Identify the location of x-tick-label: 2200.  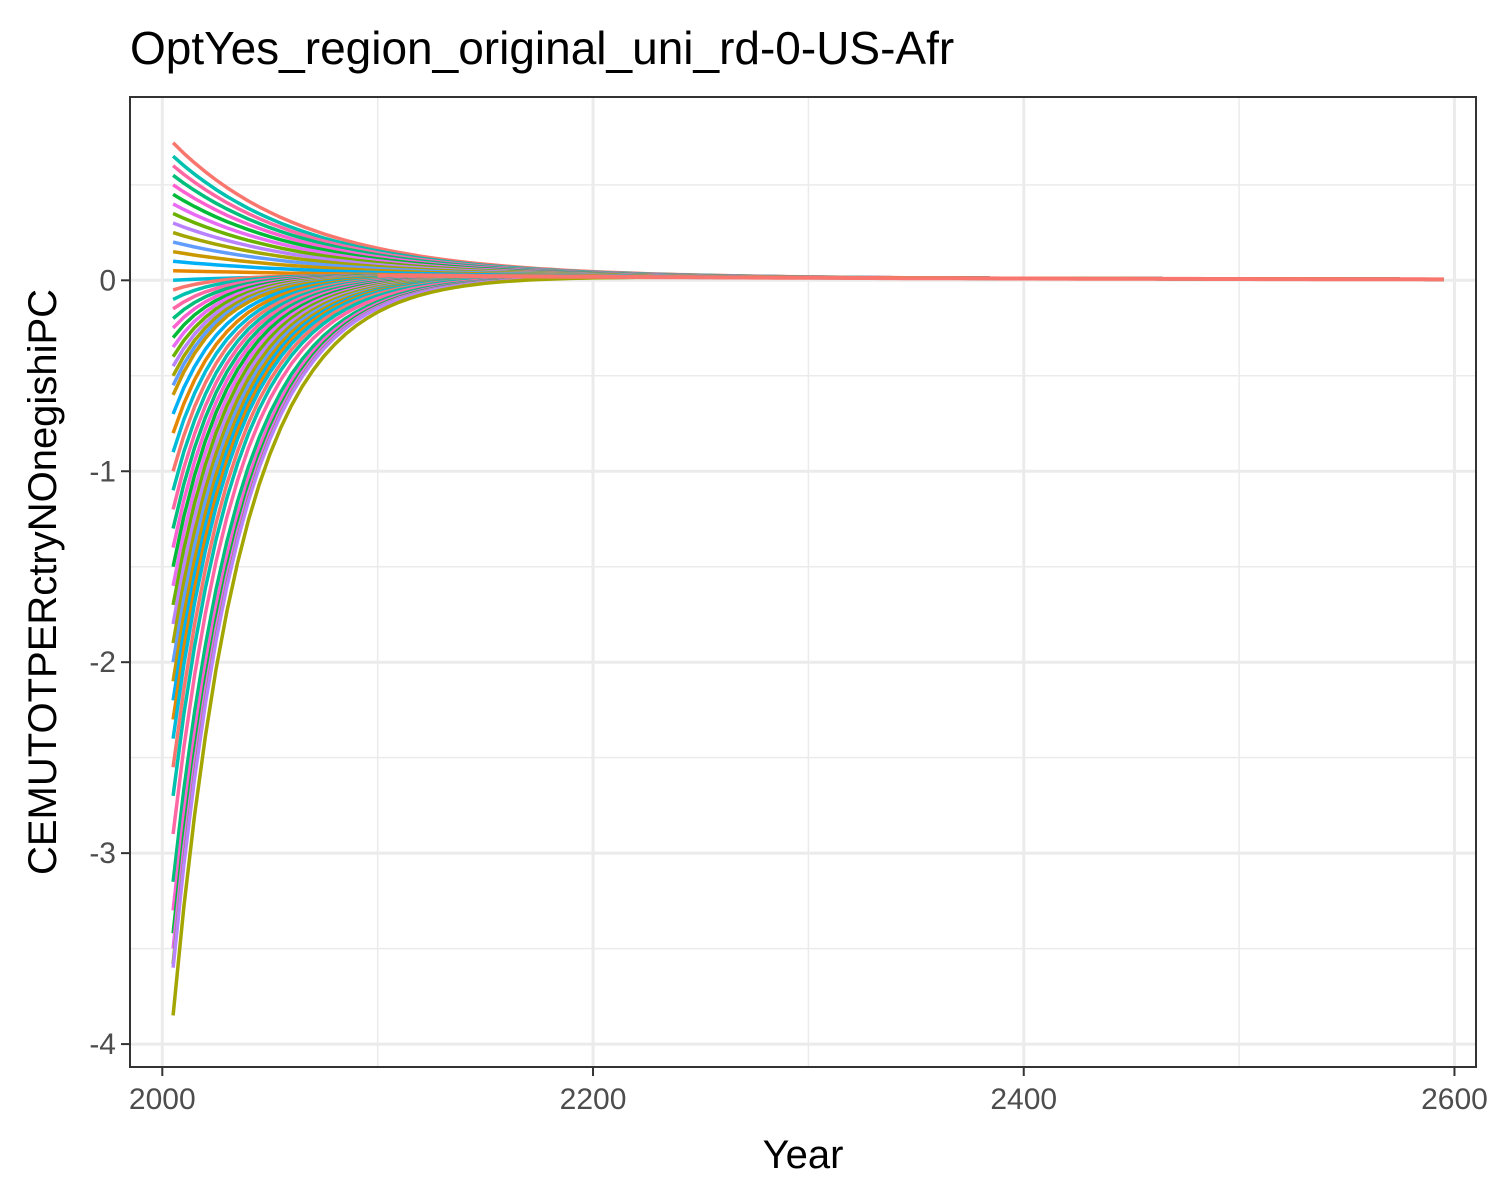
(593, 1099).